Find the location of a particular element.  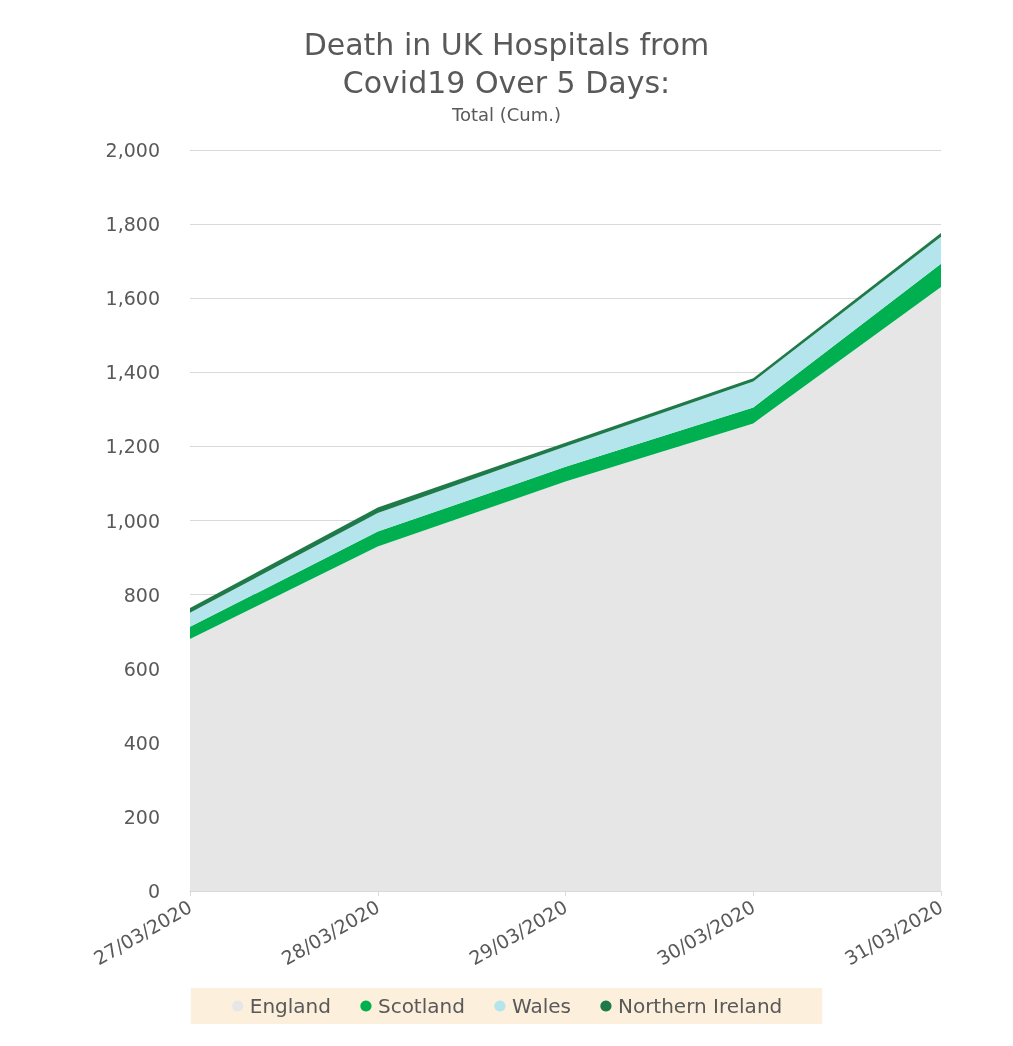

y-tick-label: 0 is located at coordinates (153, 891).